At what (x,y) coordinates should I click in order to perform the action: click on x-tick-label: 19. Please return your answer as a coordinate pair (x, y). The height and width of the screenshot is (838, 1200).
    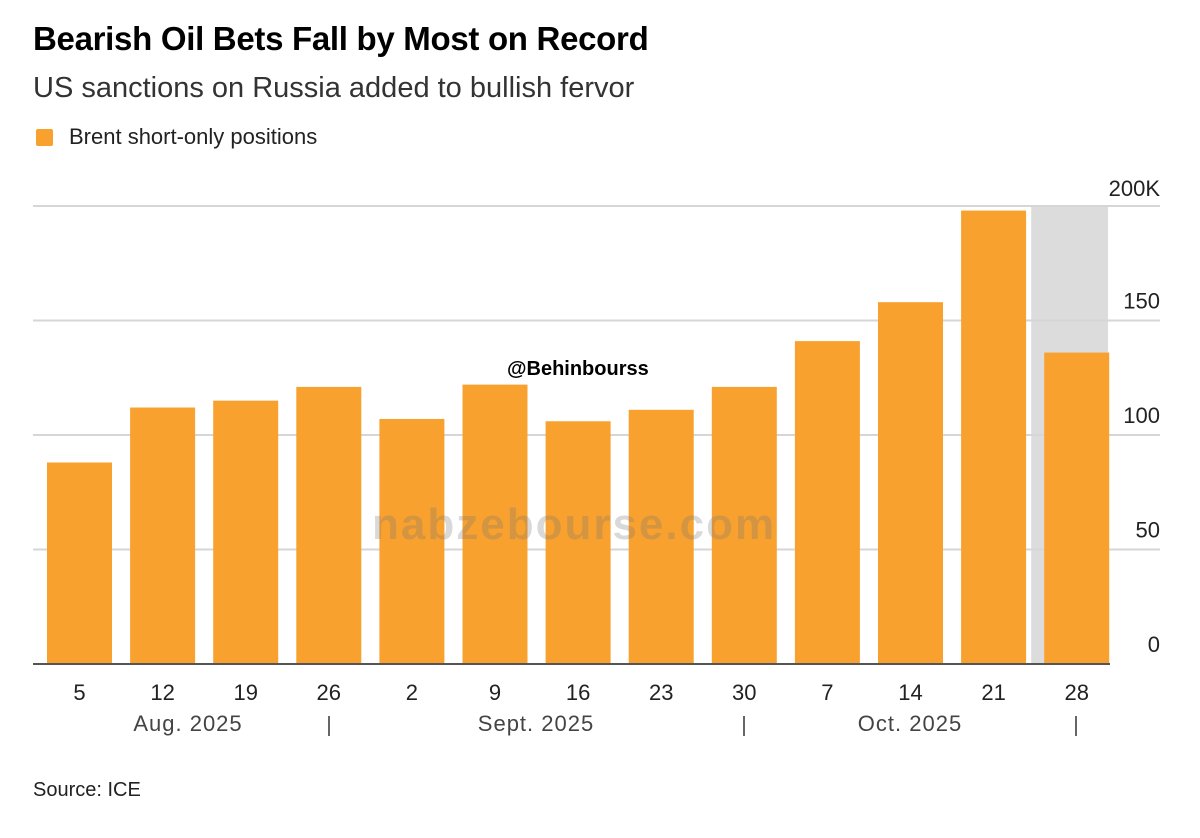
    Looking at the image, I should click on (245, 692).